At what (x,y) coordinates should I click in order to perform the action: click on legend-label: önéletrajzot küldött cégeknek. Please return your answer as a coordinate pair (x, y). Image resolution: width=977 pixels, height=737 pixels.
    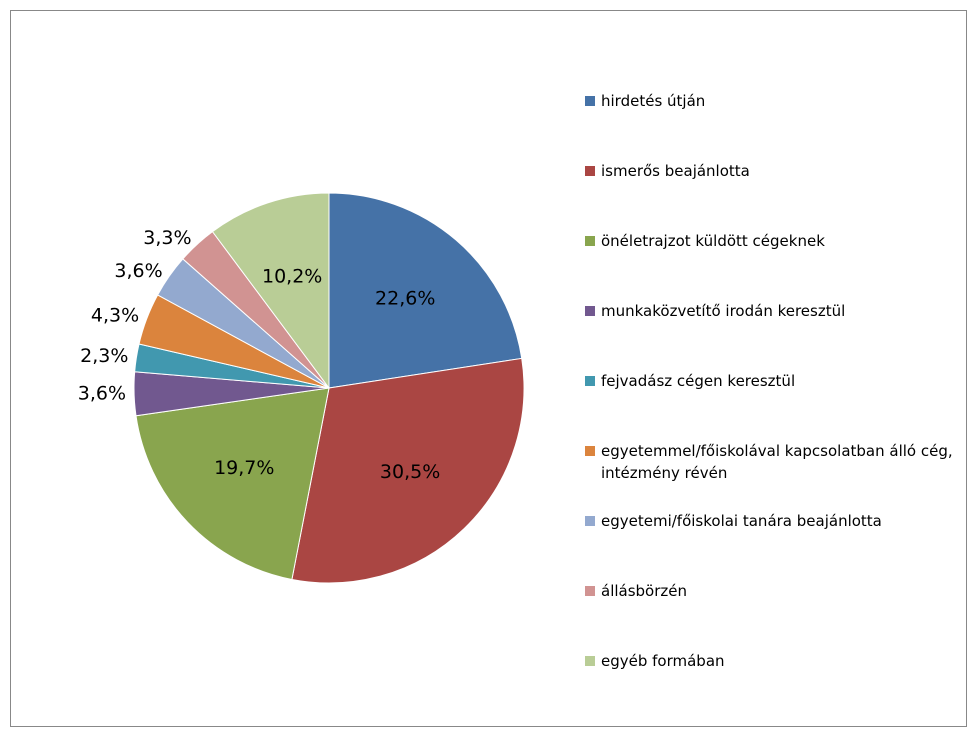
    Looking at the image, I should click on (713, 241).